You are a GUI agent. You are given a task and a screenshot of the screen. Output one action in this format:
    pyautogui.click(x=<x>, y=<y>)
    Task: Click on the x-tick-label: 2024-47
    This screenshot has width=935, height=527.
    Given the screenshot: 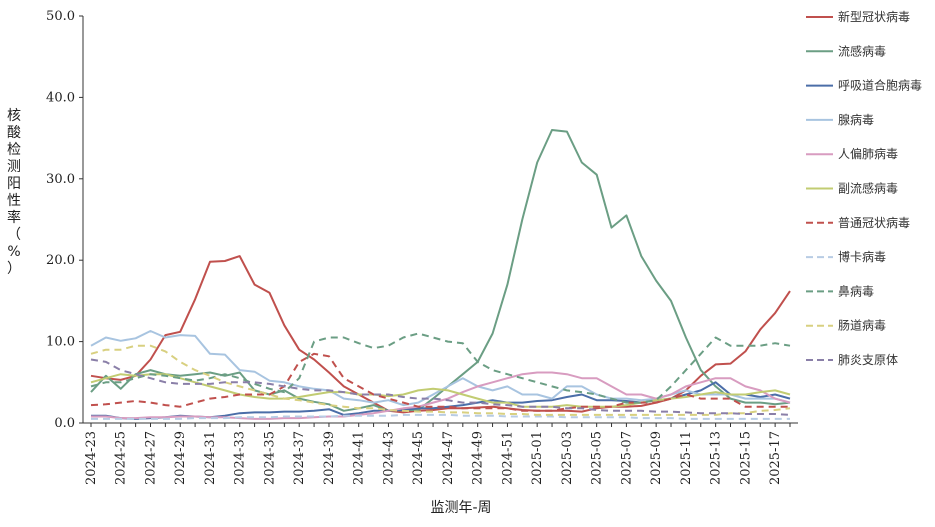 What is the action you would take?
    pyautogui.click(x=448, y=458)
    